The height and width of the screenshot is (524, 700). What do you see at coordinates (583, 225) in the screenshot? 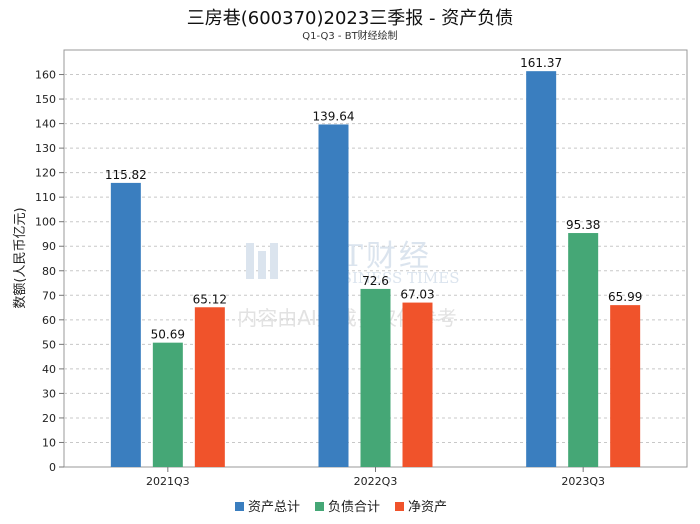
I see `data-label: 95.38` at bounding box center [583, 225].